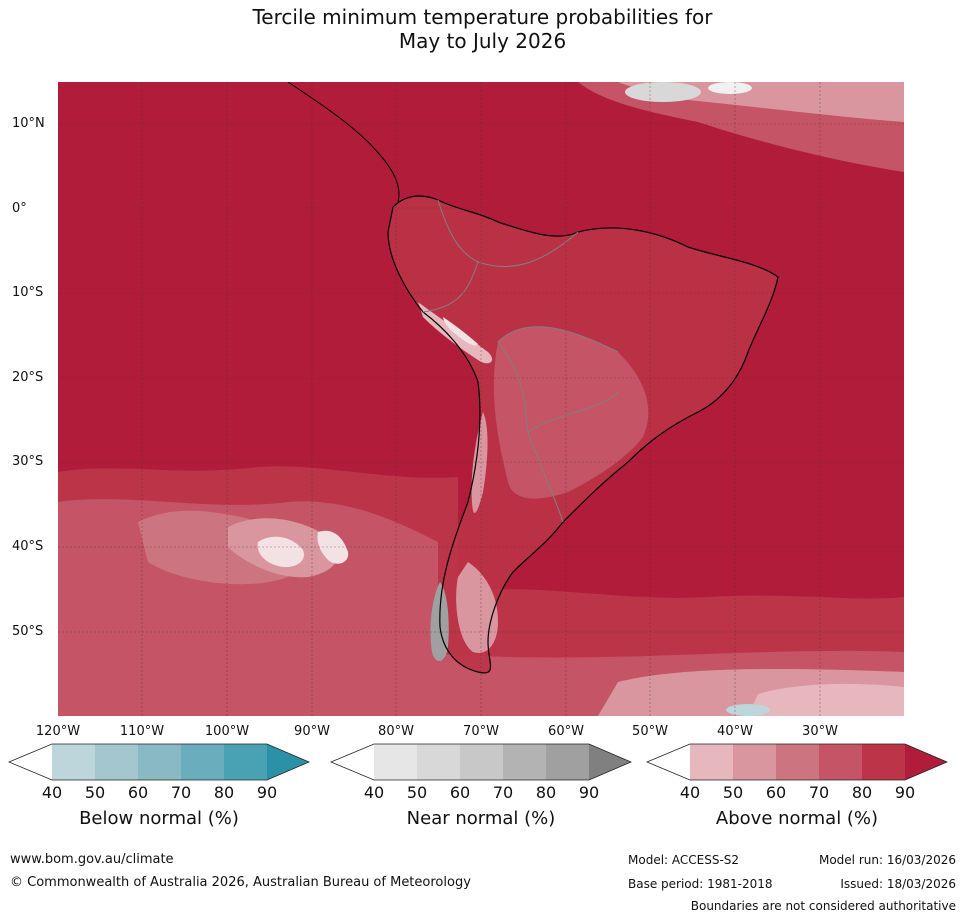 Image resolution: width=965 pixels, height=919 pixels. What do you see at coordinates (730, 88) in the screenshot?
I see `region-near-normal-patch-light` at bounding box center [730, 88].